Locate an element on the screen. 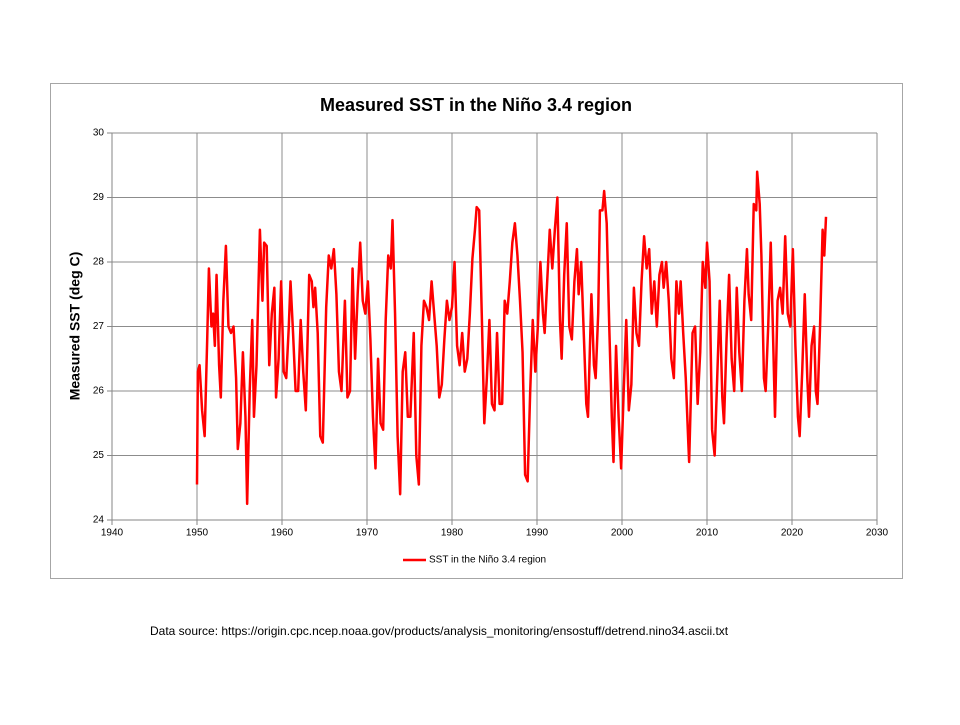  y-tick-label: 30 is located at coordinates (99, 133).